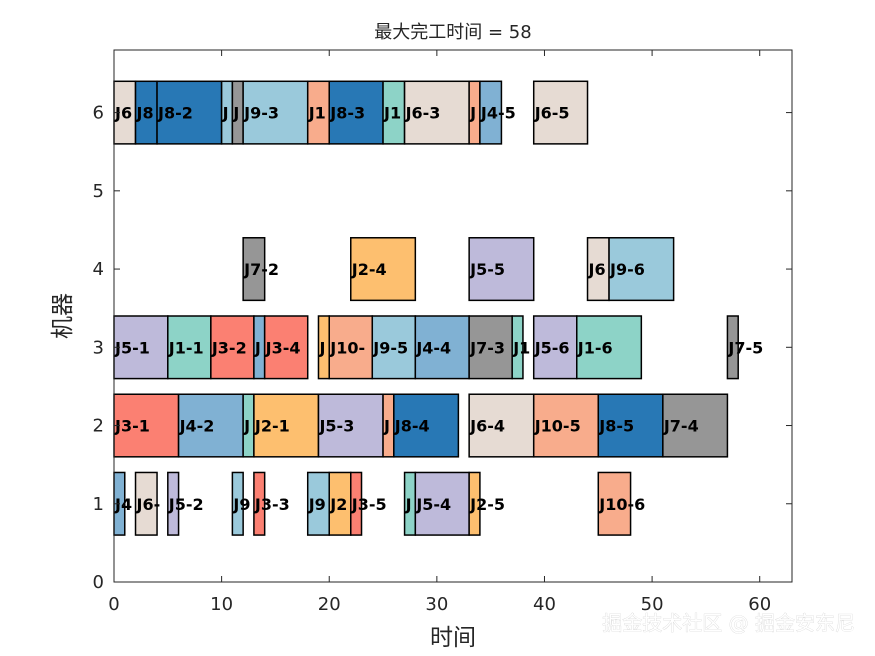 Image resolution: width=875 pixels, height=656 pixels. I want to click on x-tick-label: 50, so click(652, 604).